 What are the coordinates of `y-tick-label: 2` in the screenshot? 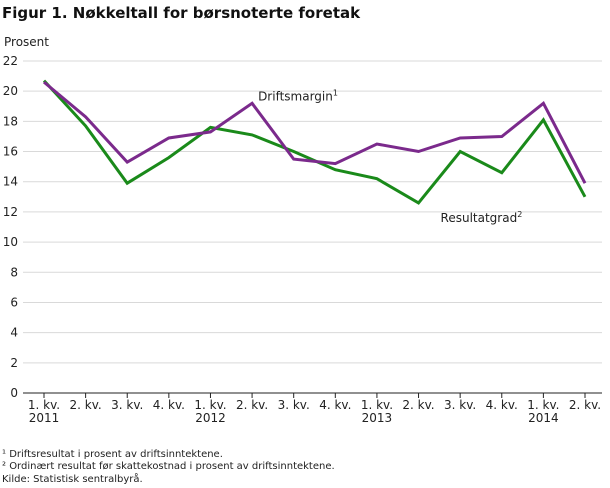 It's located at (14, 363).